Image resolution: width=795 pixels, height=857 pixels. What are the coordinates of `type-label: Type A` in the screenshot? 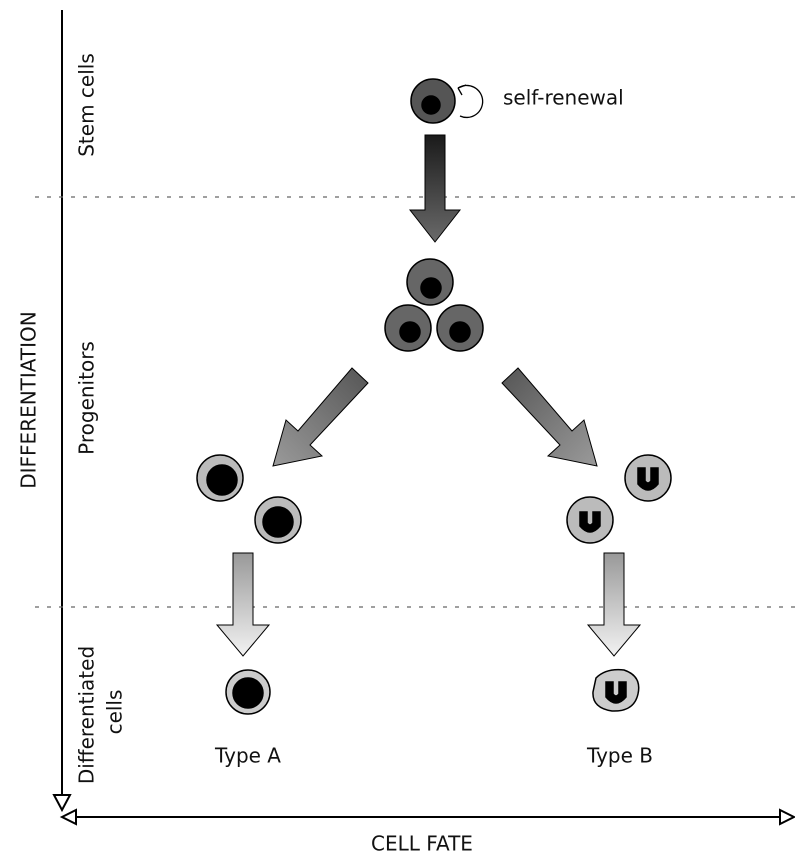 It's located at (247, 756).